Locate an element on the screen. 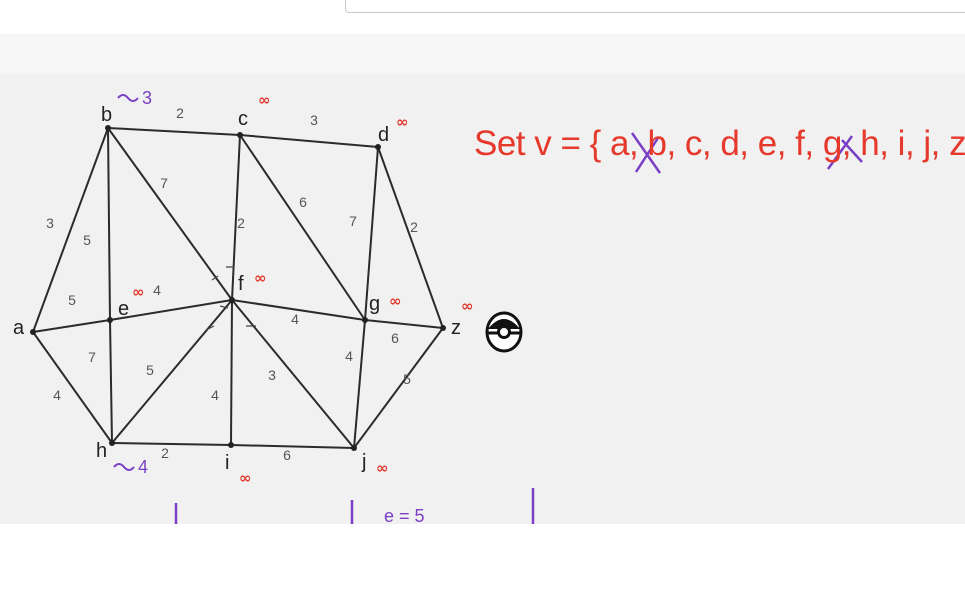 Image resolution: width=965 pixels, height=599 pixels. edge-j-z is located at coordinates (398, 388).